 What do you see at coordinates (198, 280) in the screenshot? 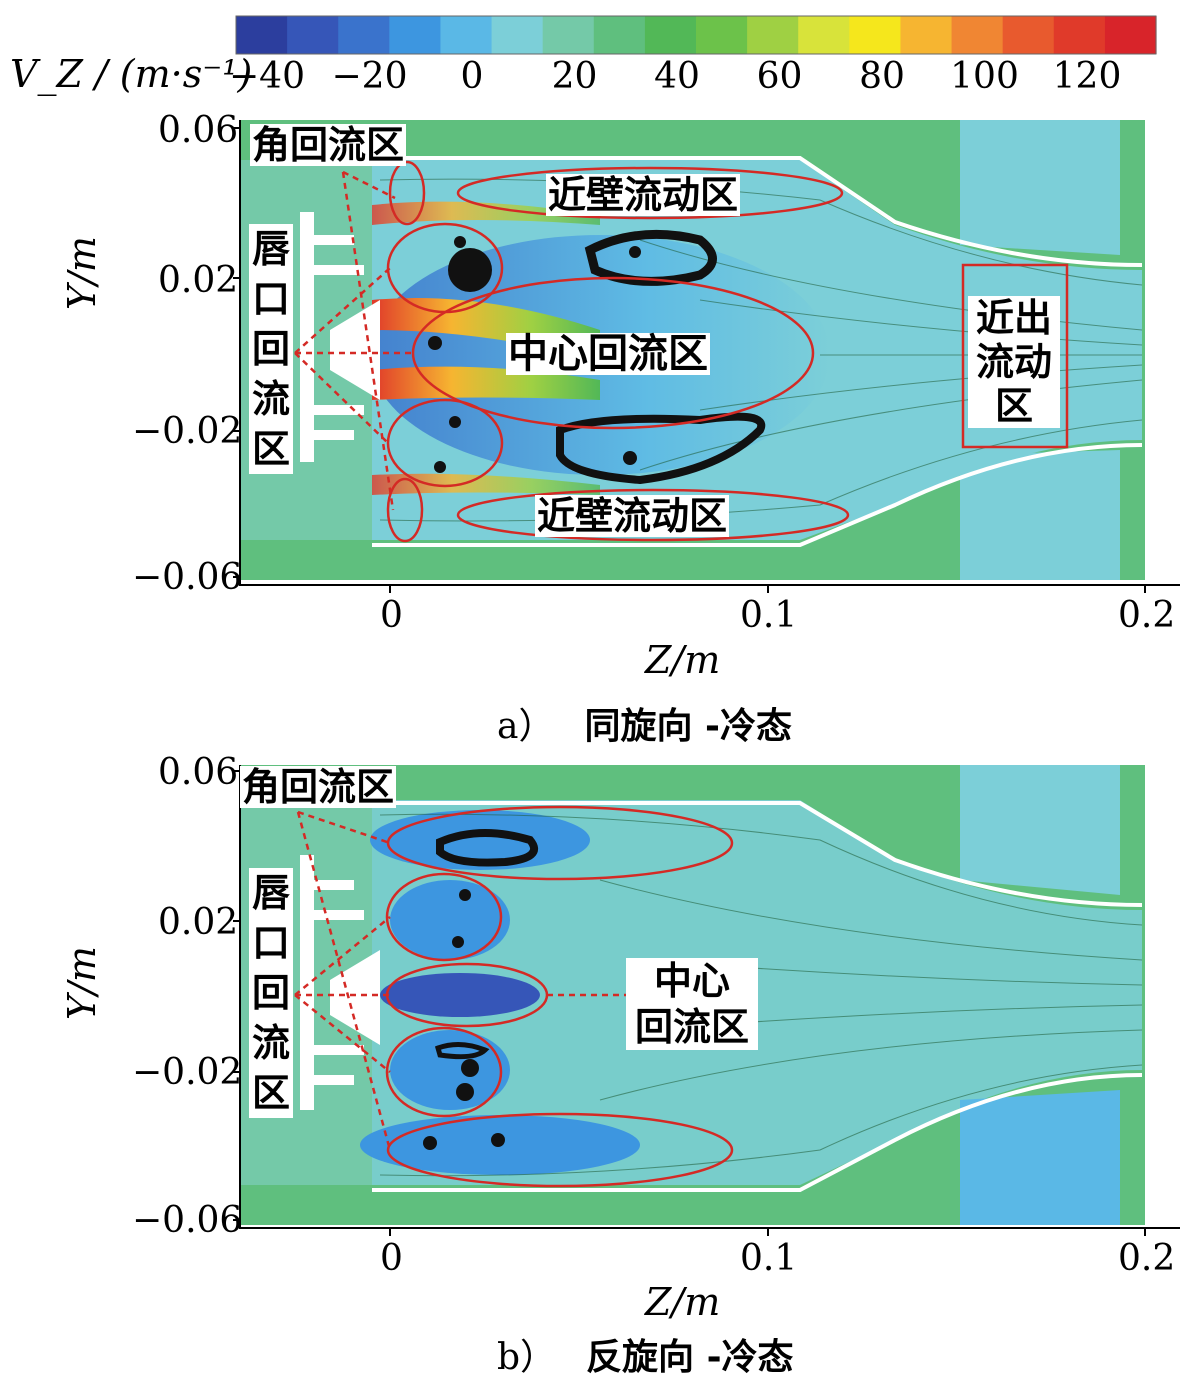
I see `panel-a-y-tick-1: 0.02` at bounding box center [198, 280].